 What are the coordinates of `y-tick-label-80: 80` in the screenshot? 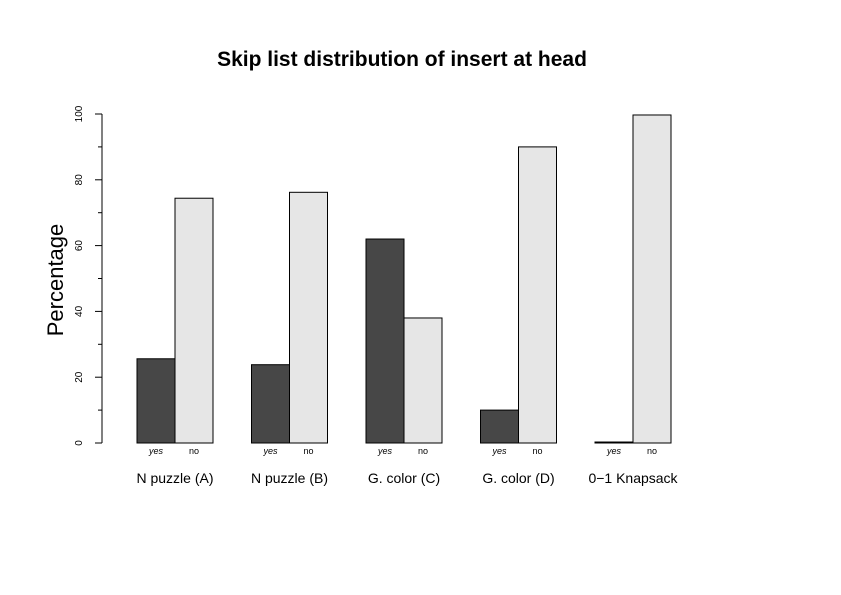 It's located at (79, 180).